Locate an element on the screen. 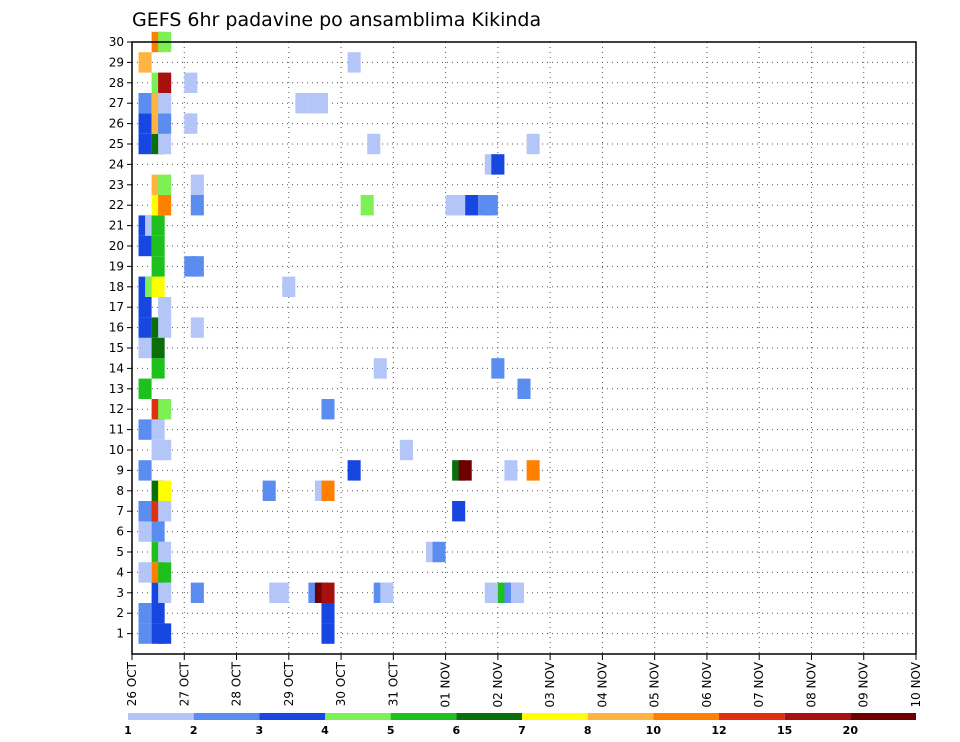 This screenshot has height=742, width=960. y-tick-label: 21 is located at coordinates (116, 226).